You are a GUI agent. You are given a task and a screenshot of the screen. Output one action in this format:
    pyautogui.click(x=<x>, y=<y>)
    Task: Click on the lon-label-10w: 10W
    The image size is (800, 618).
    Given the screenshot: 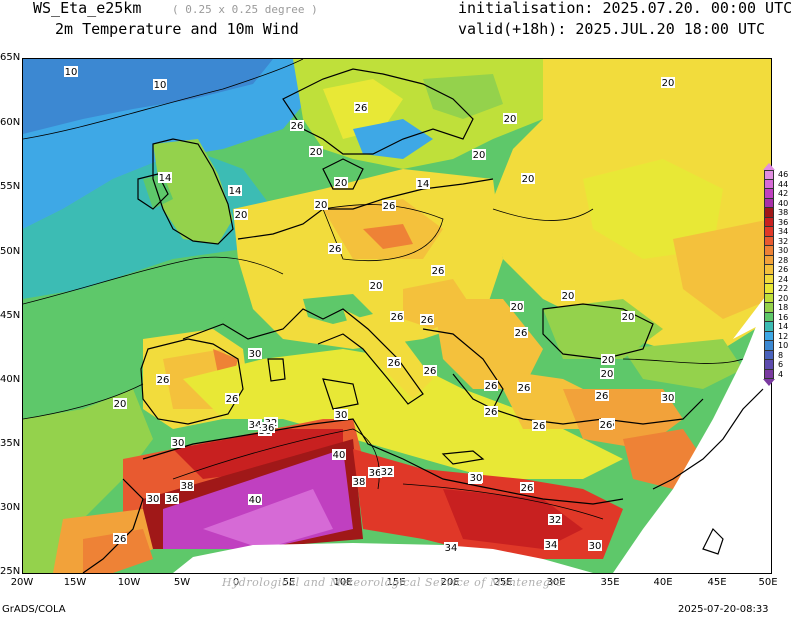 What is the action you would take?
    pyautogui.click(x=129, y=582)
    